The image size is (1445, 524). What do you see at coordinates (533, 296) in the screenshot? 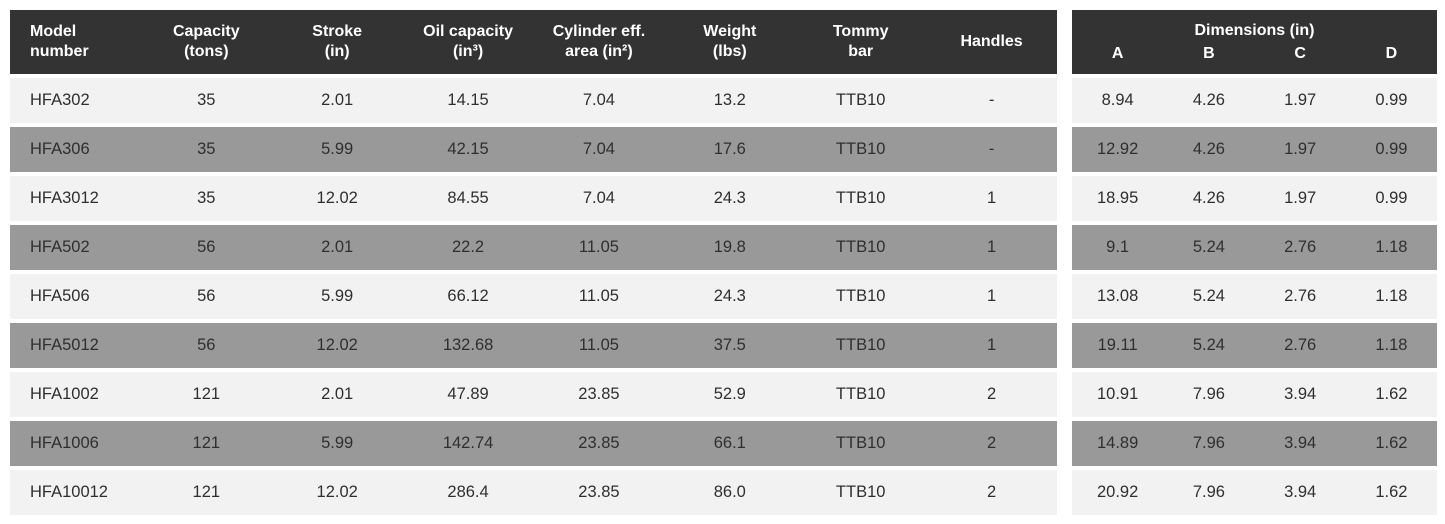
I see `table-row: HFA506 56 5.99 66.12 11.05 24.3 TTB10 1` at bounding box center [533, 296].